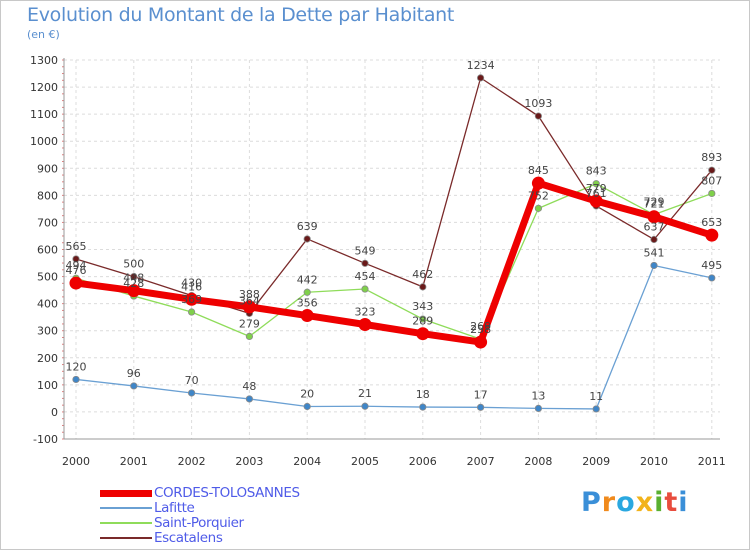 The image size is (750, 550). What do you see at coordinates (76, 265) in the screenshot?
I see `data-label: 494` at bounding box center [76, 265].